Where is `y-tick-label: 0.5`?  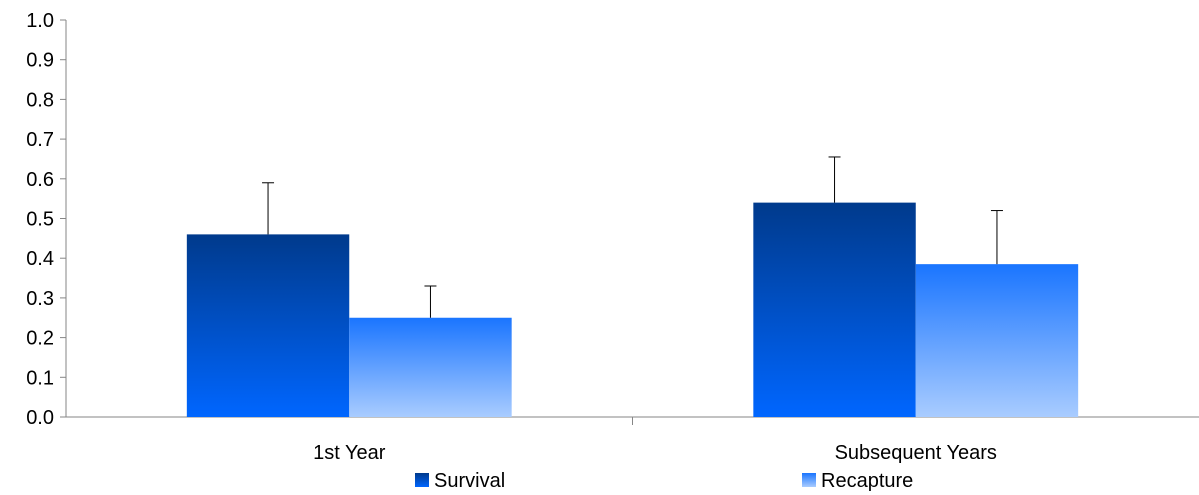
y-tick-label: 0.5 is located at coordinates (40, 220).